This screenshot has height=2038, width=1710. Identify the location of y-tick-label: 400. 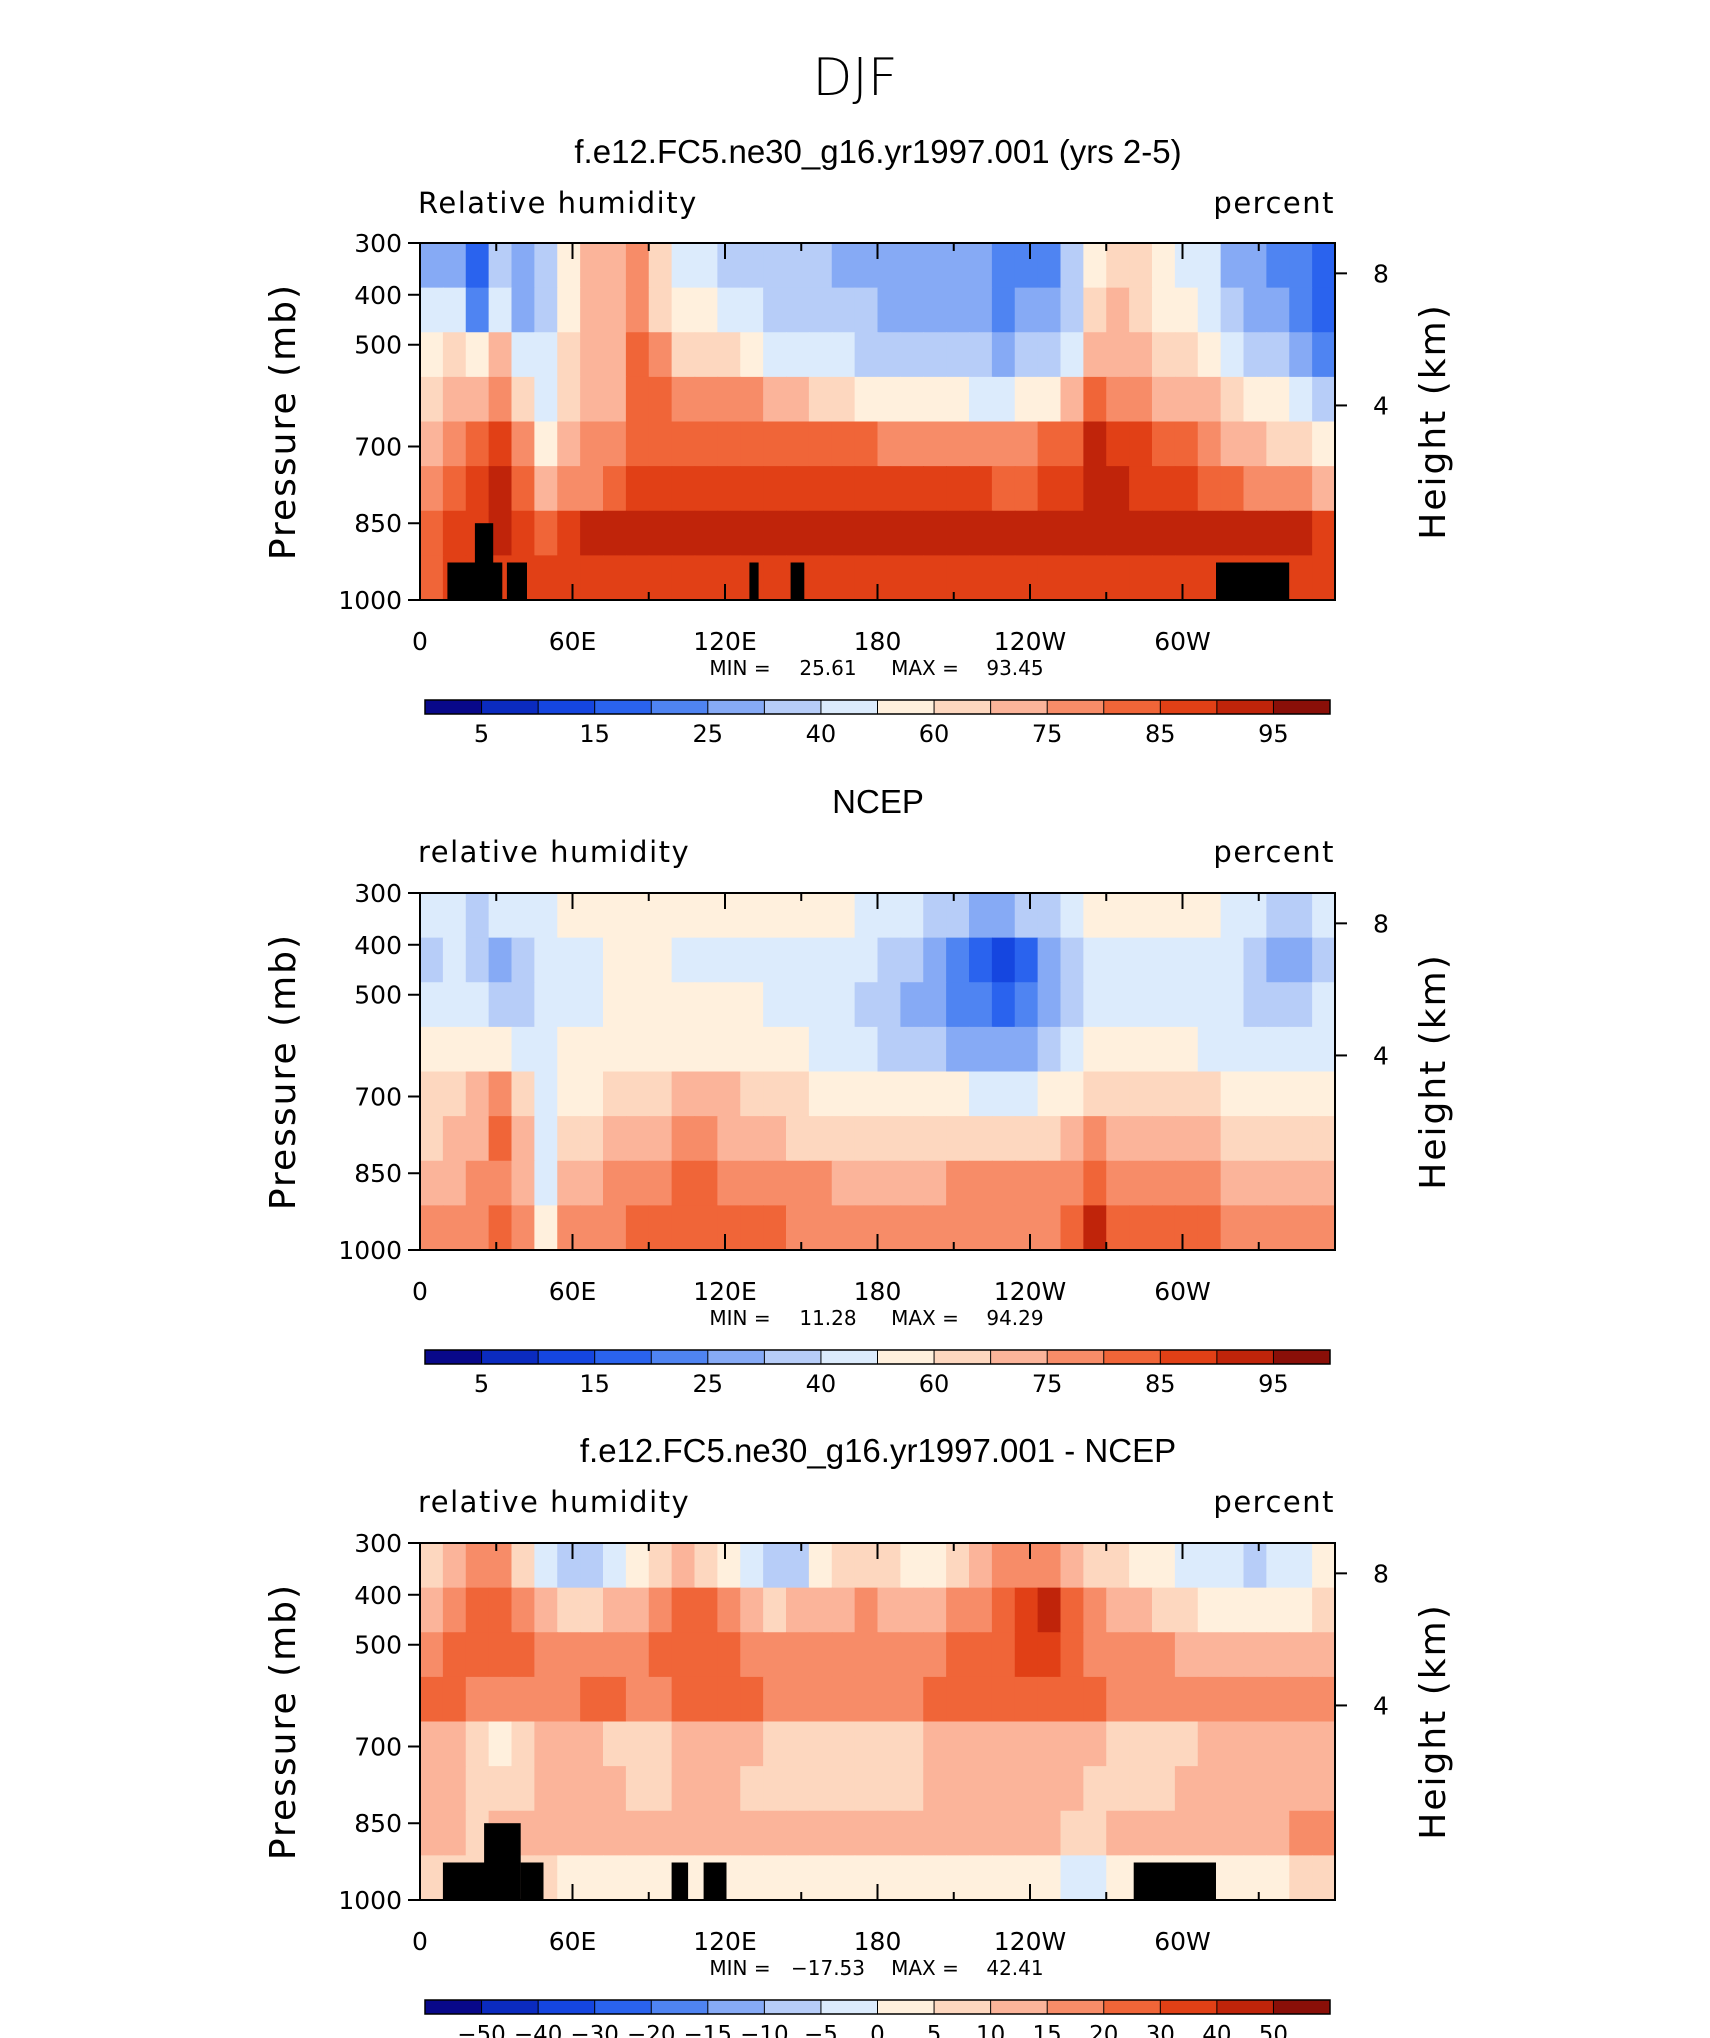
(378, 945).